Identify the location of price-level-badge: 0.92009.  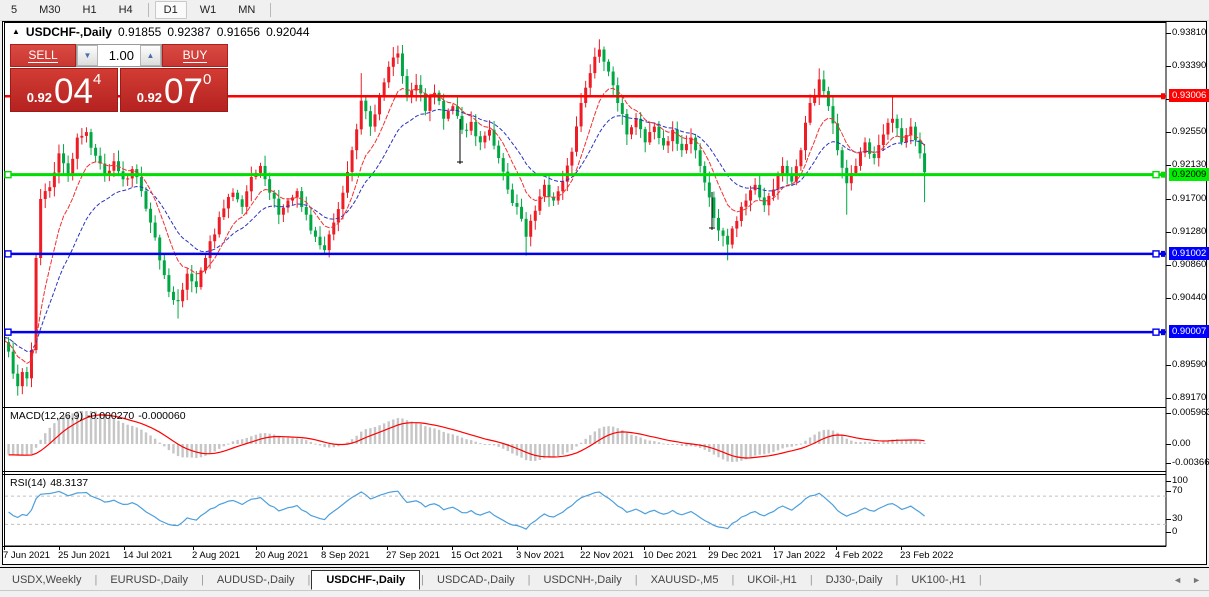
(1189, 174).